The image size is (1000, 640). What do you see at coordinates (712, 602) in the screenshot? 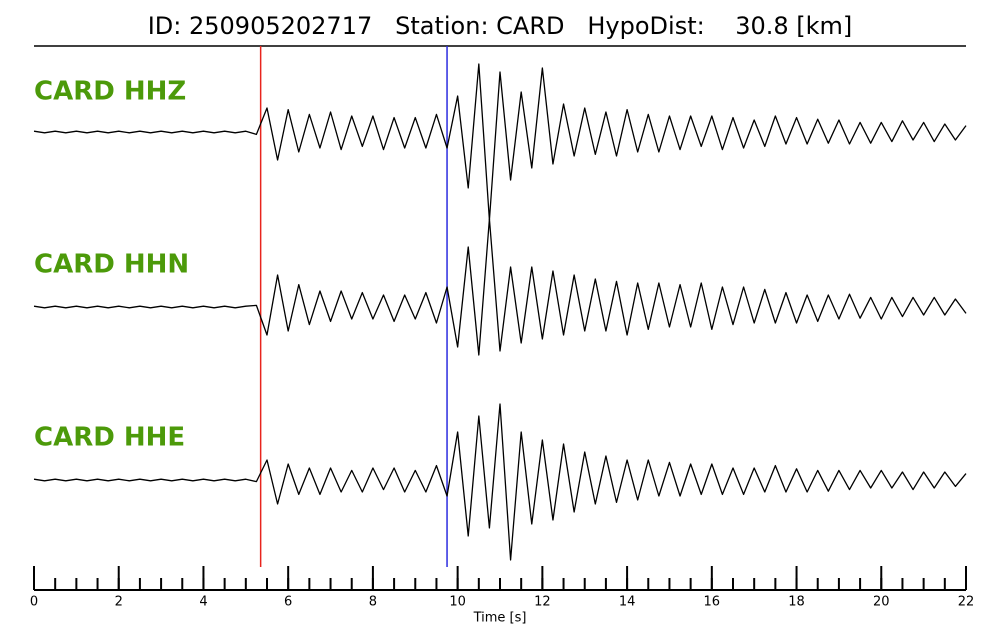
I see `x-tick-label: 16` at bounding box center [712, 602].